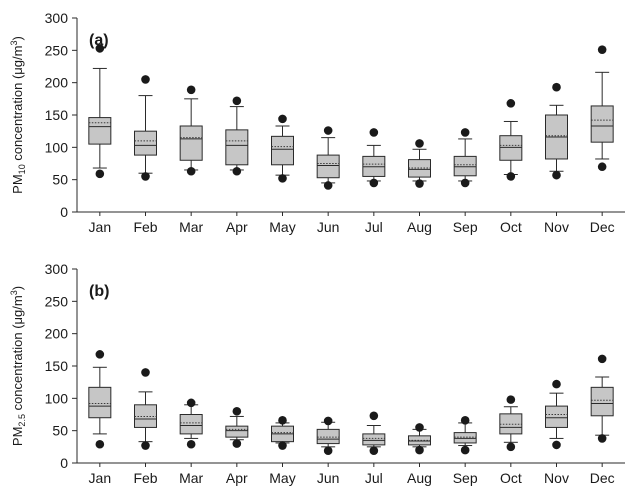 The image size is (635, 490). I want to click on box-mar, so click(191, 130).